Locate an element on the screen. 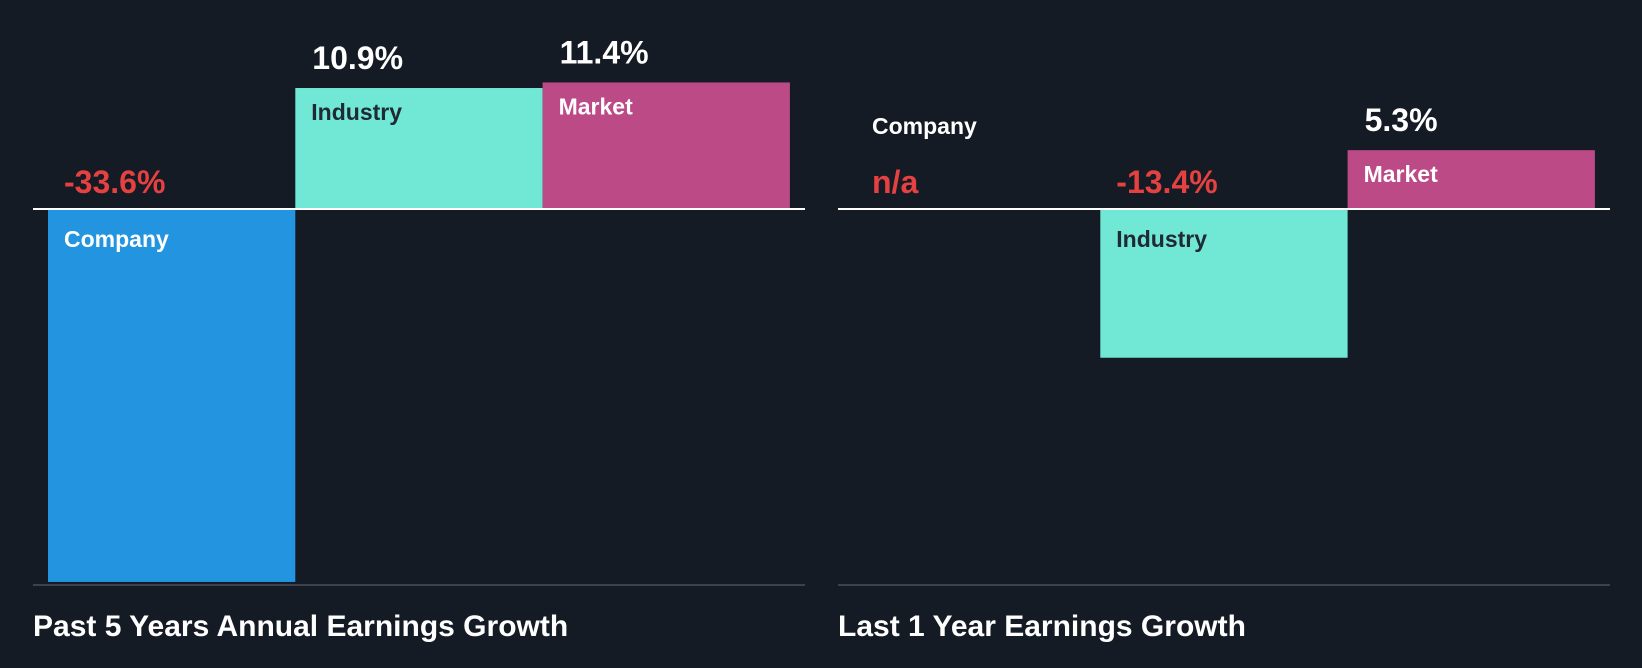 The image size is (1642, 668). value-label-industry: -13.4% is located at coordinates (1166, 182).